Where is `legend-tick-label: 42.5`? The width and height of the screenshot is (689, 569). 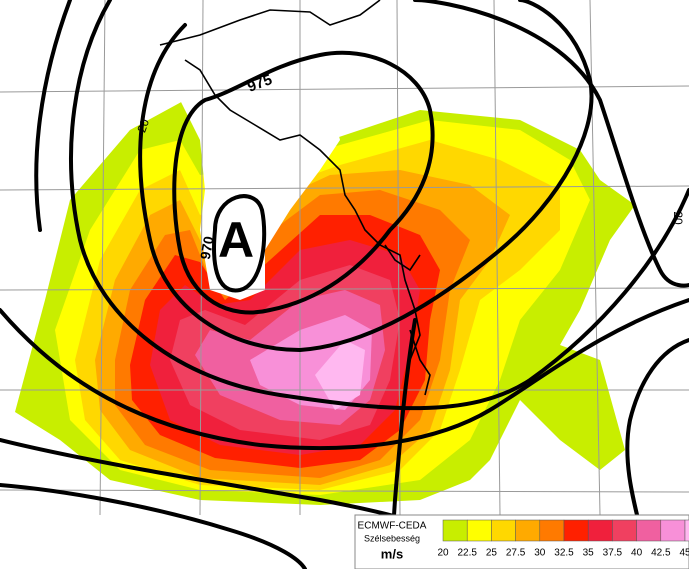
legend-tick-label: 42.5 is located at coordinates (661, 553).